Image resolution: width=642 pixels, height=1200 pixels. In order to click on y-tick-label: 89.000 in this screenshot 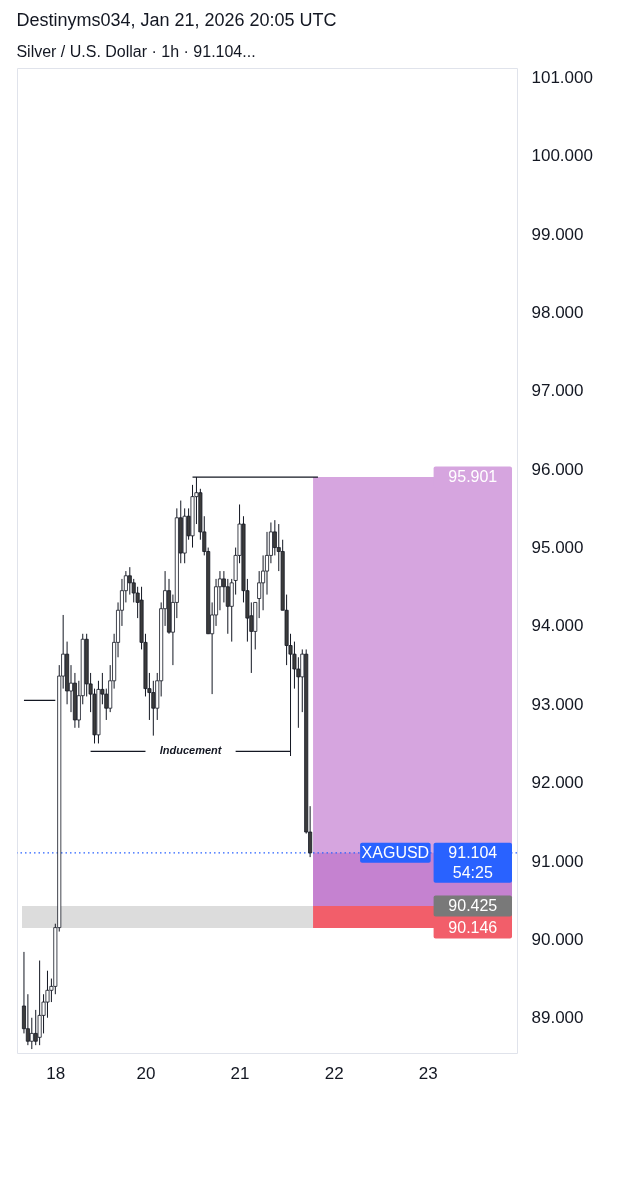, I will do `click(557, 1018)`.